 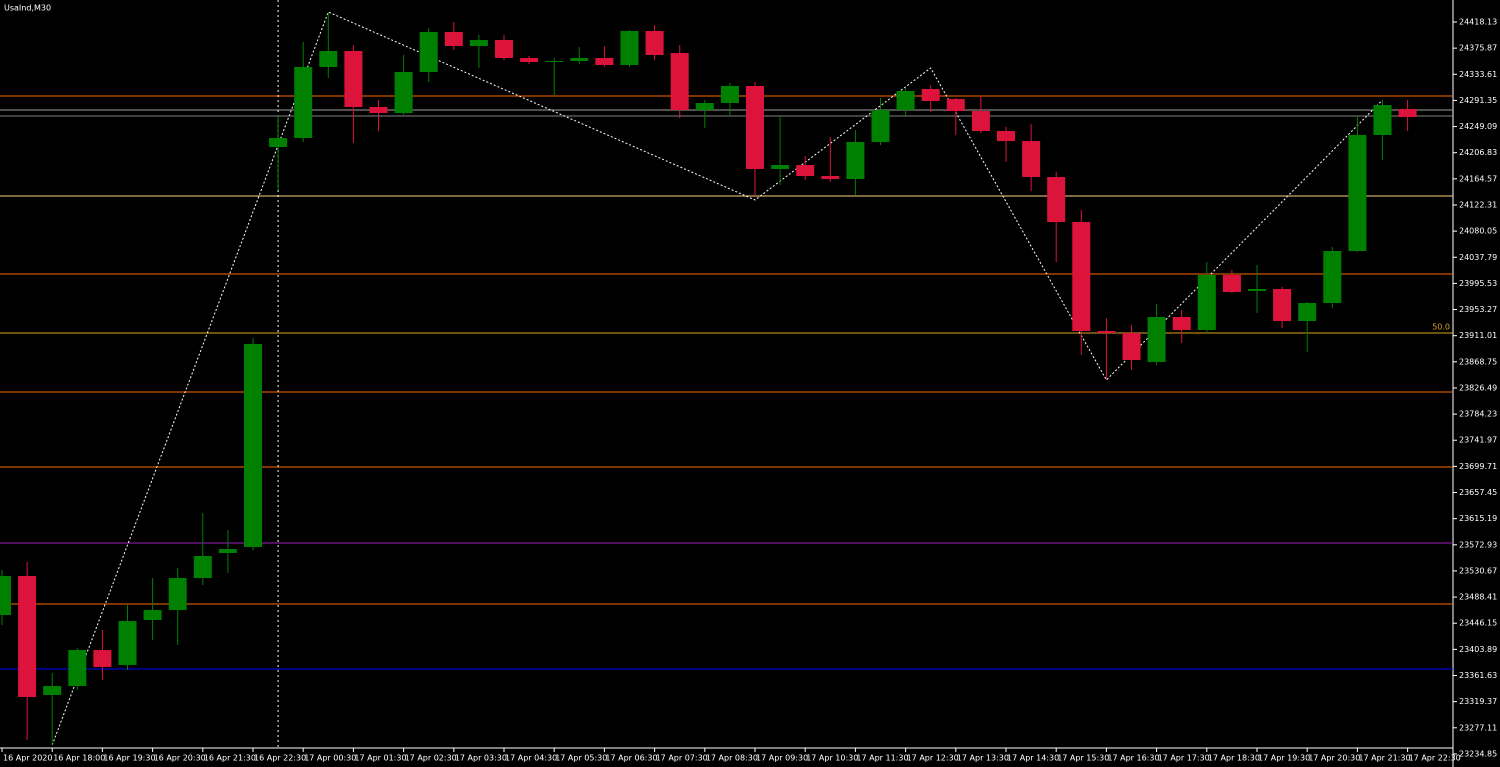 I want to click on y-tick-label: 23741.97, so click(x=1478, y=440).